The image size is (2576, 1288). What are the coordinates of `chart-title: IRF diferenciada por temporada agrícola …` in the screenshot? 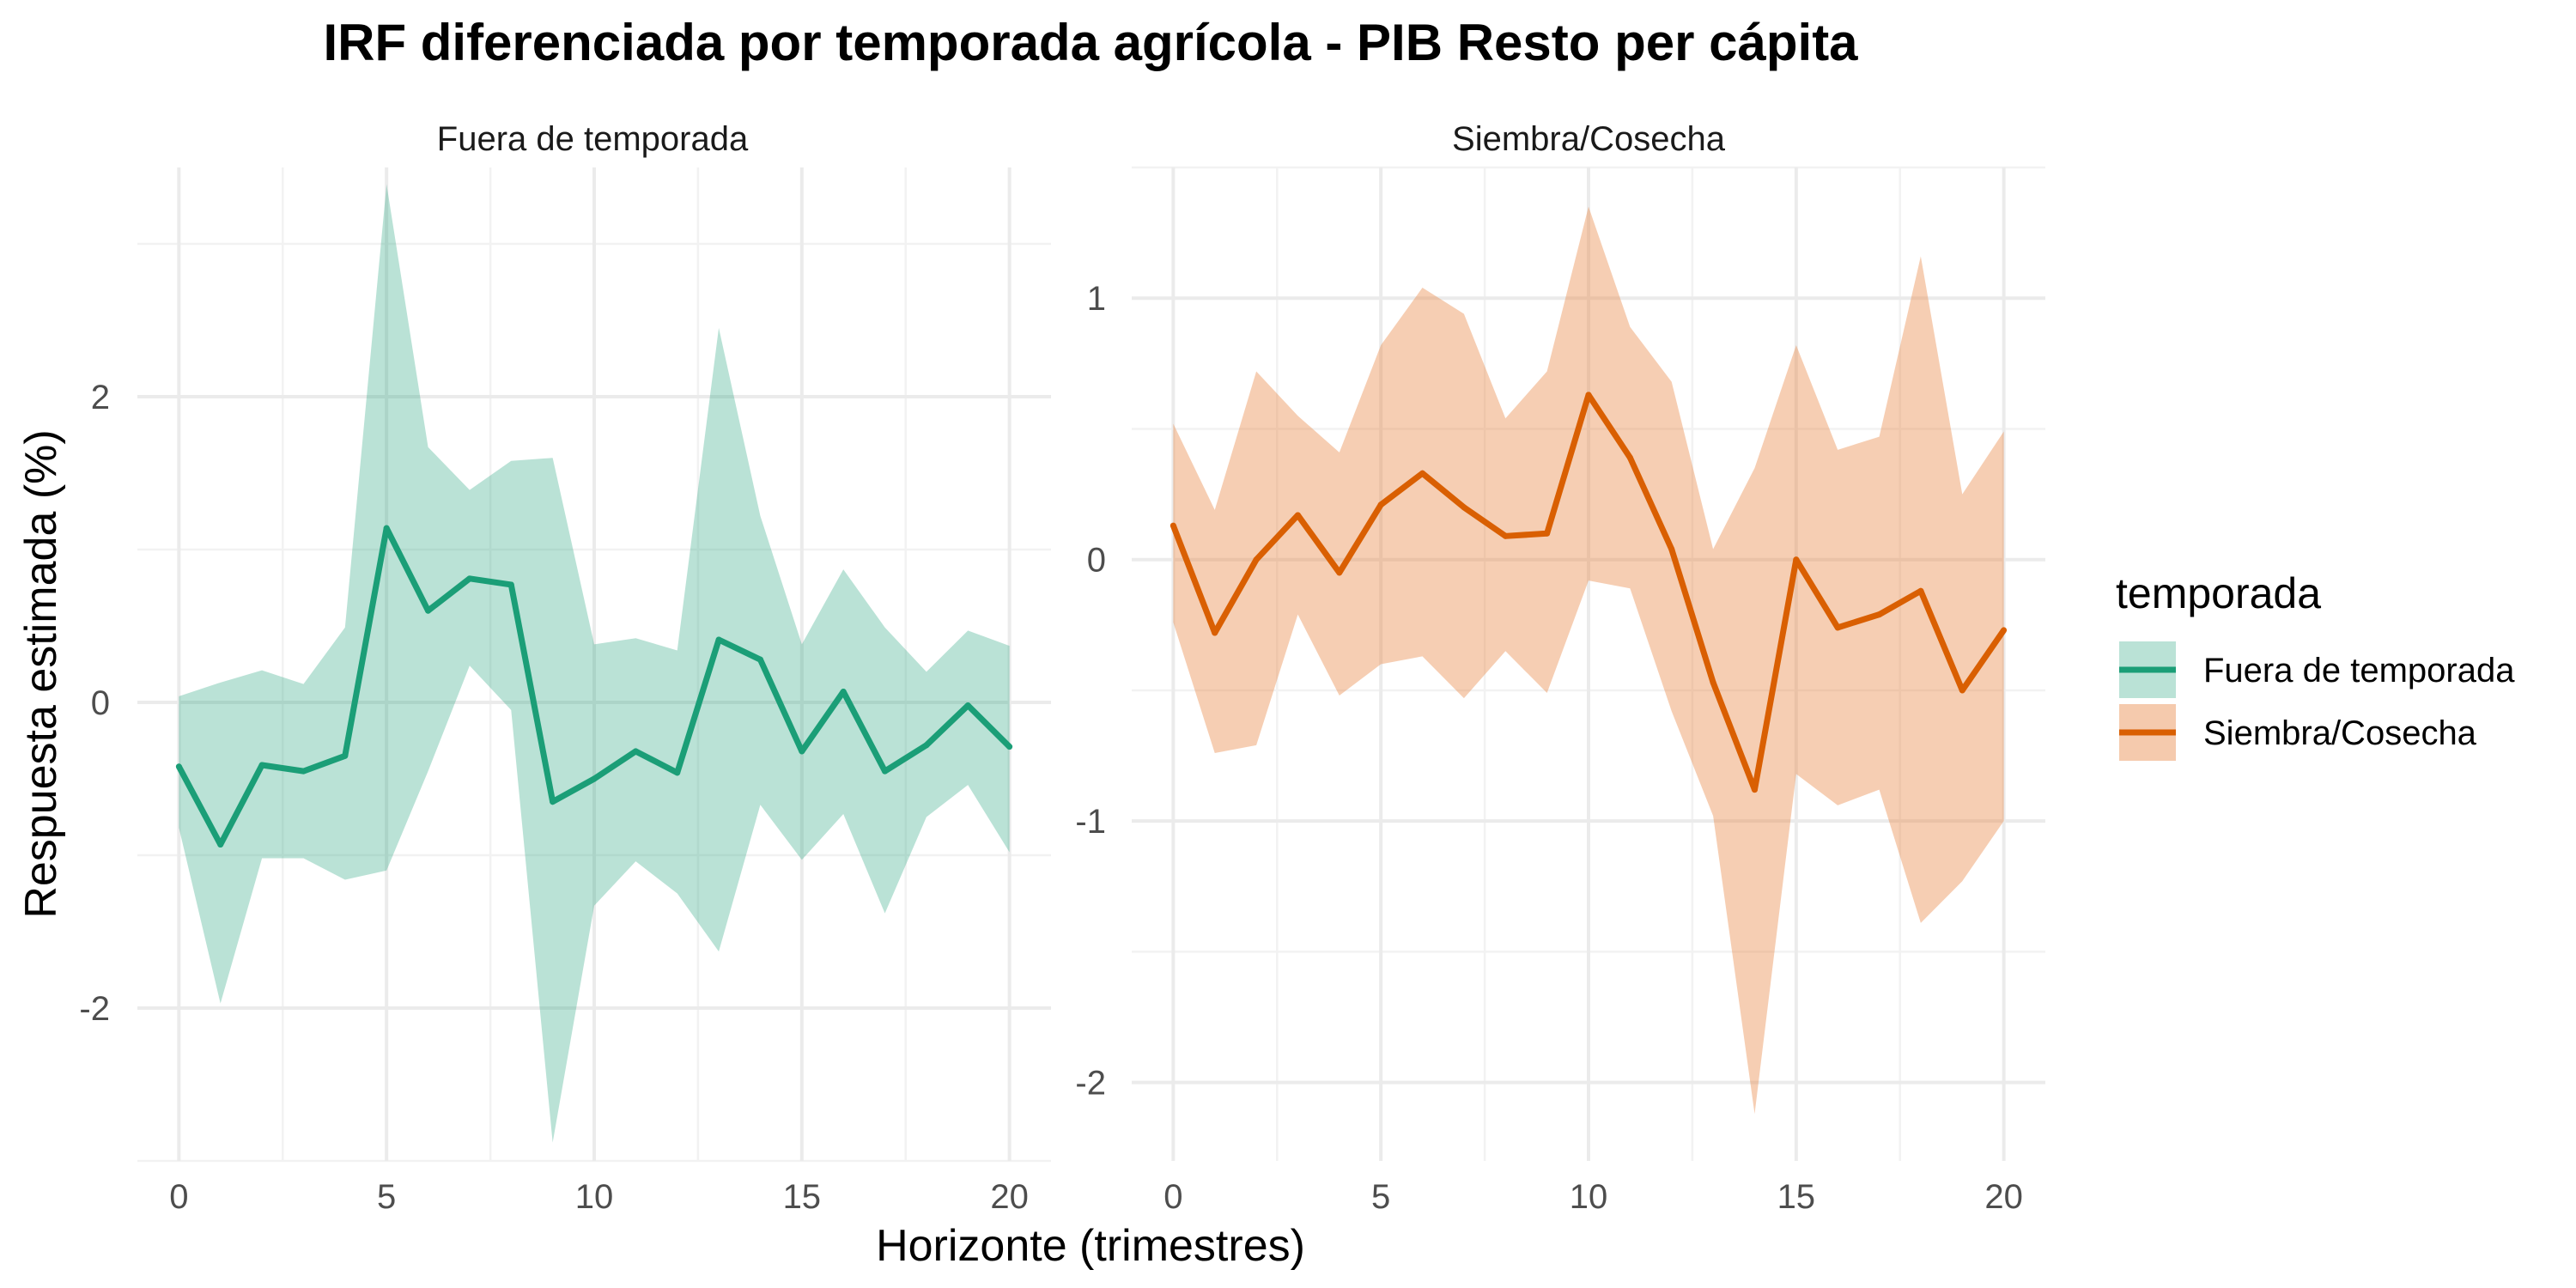 It's located at (1090, 42).